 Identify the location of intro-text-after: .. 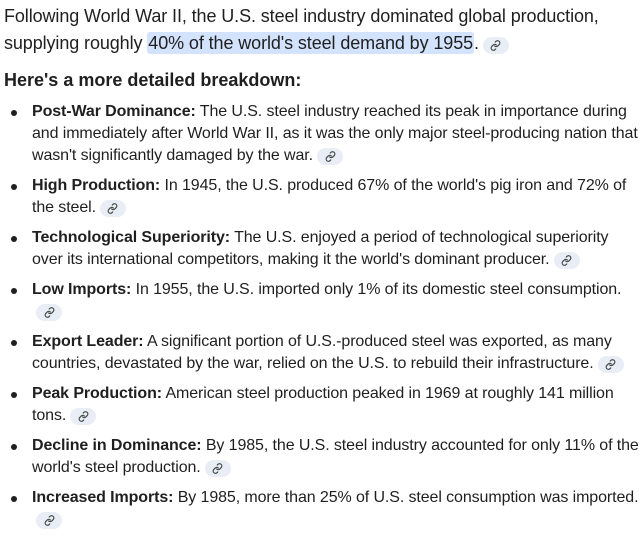
(476, 43).